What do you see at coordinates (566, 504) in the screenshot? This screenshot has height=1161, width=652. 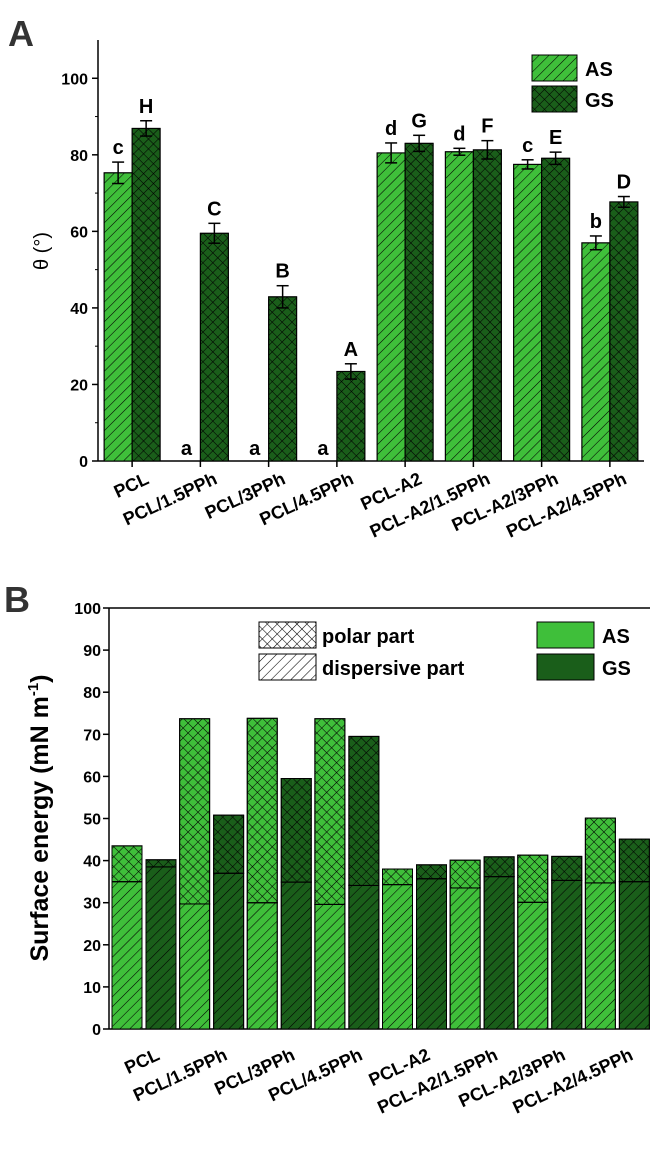 I see `x-tick-label: PCL-A2/4.5PPh` at bounding box center [566, 504].